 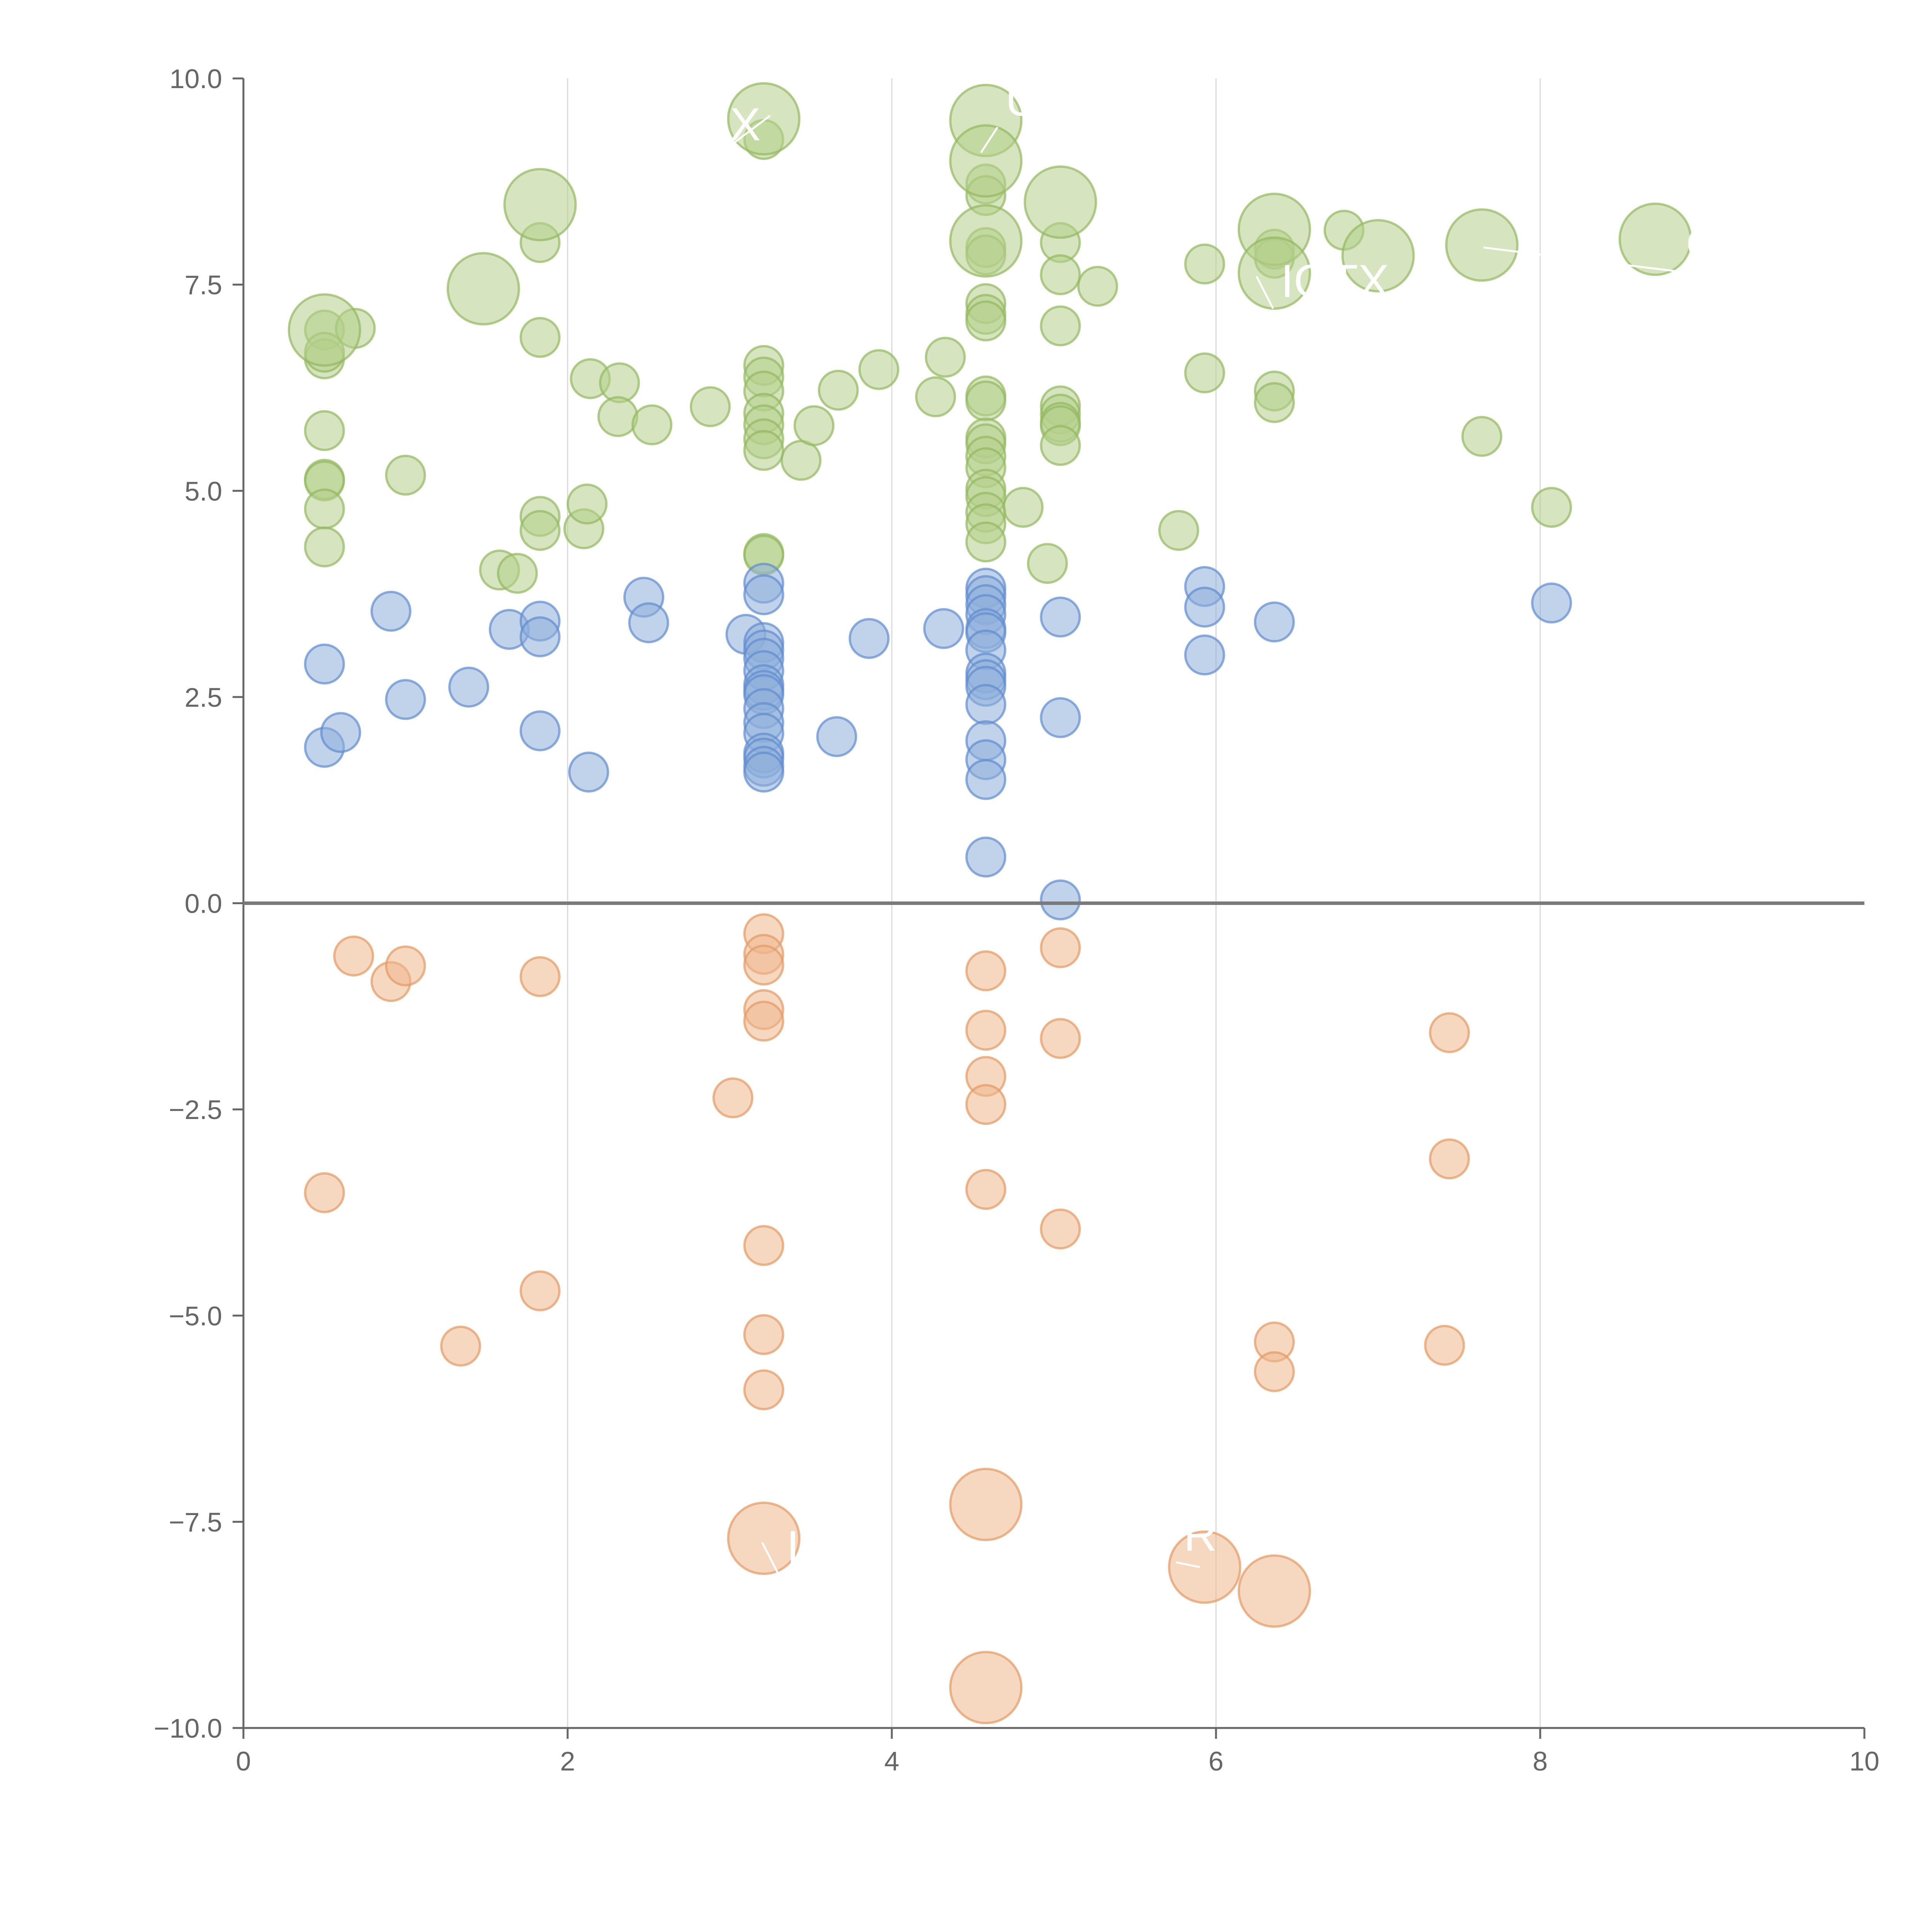 I want to click on y-tick-label-2: 5.0, so click(x=204, y=491).